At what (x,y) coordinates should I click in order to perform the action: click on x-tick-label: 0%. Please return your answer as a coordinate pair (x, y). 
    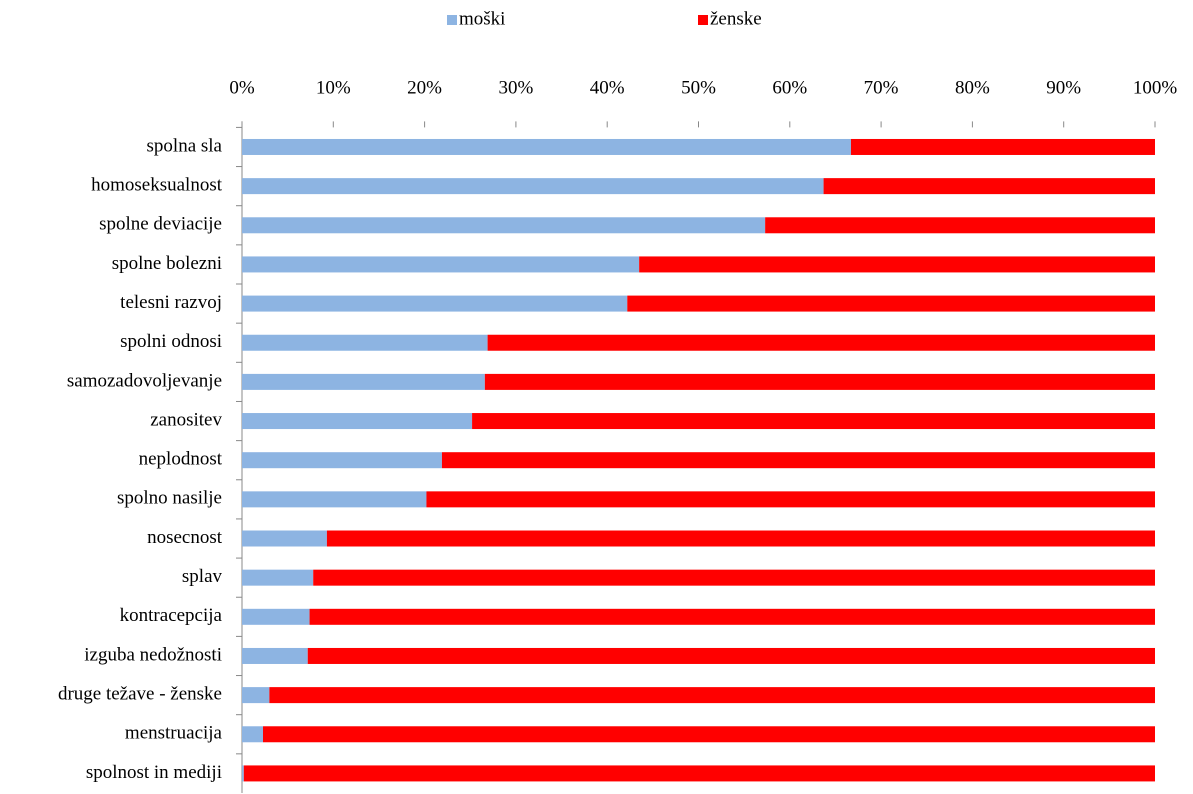
    Looking at the image, I should click on (242, 87).